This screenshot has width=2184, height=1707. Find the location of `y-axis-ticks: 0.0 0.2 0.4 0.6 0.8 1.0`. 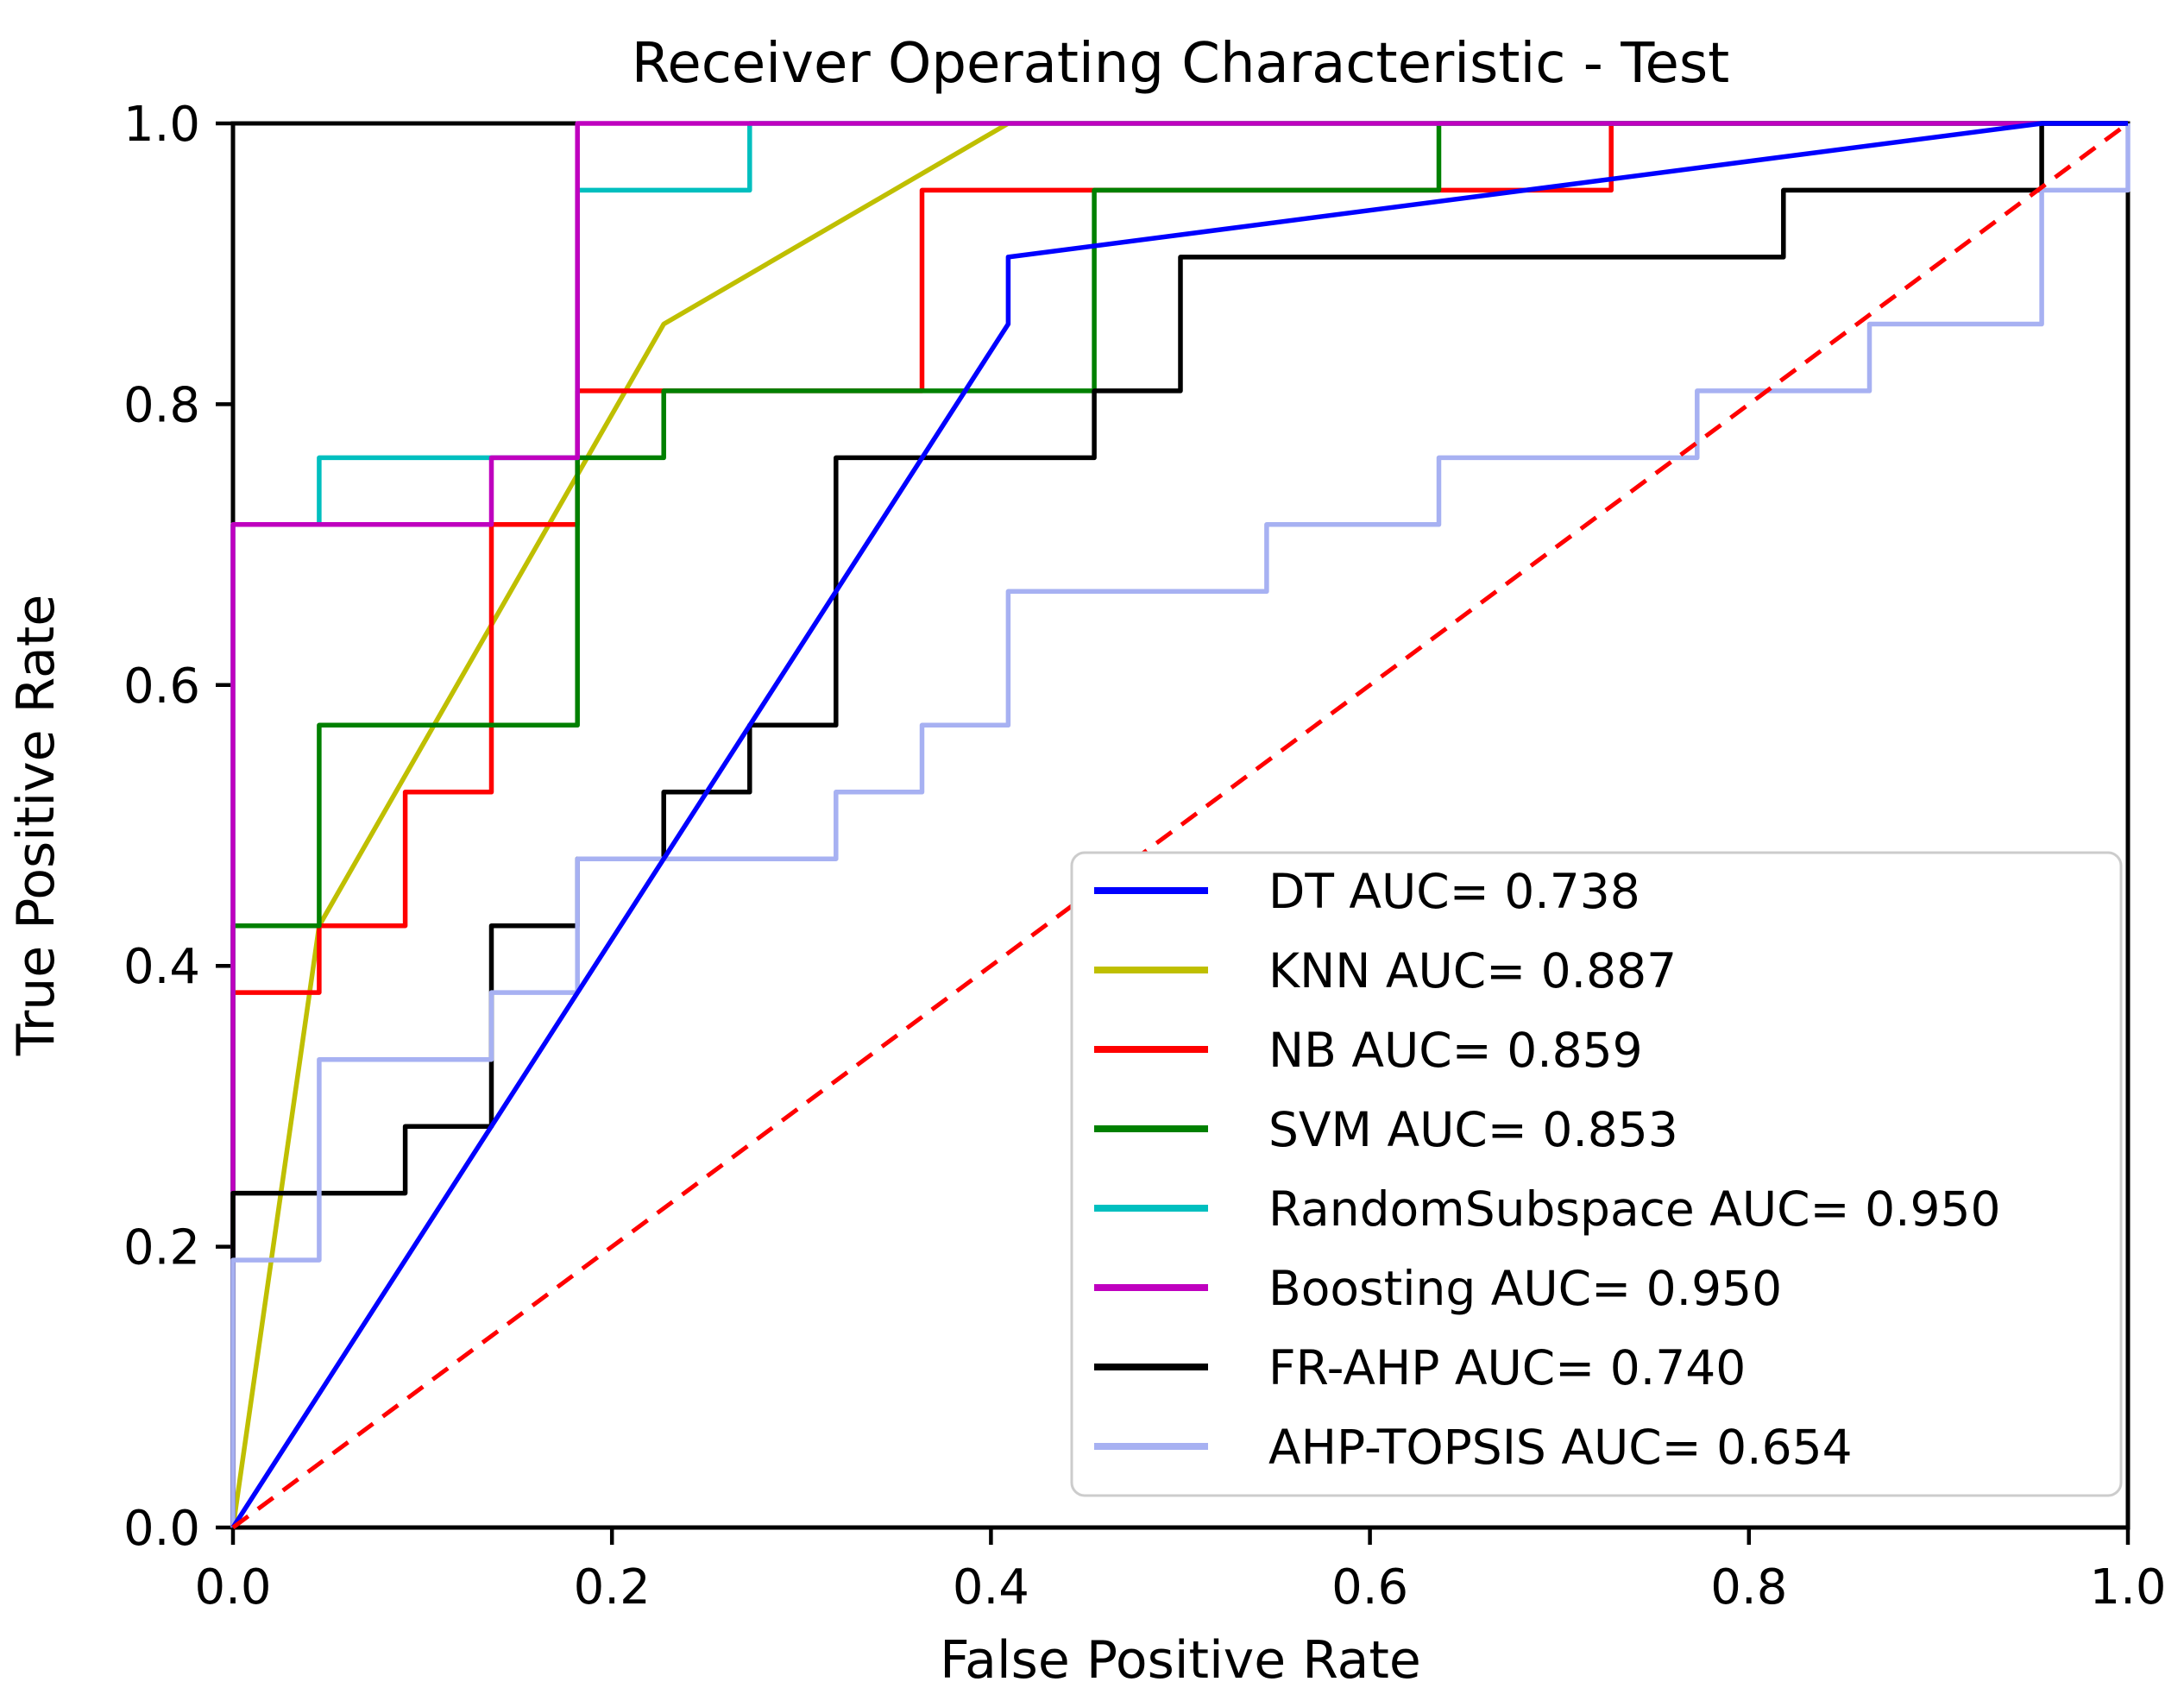

y-axis-ticks: 0.0 0.2 0.4 0.6 0.8 1.0 is located at coordinates (178, 827).